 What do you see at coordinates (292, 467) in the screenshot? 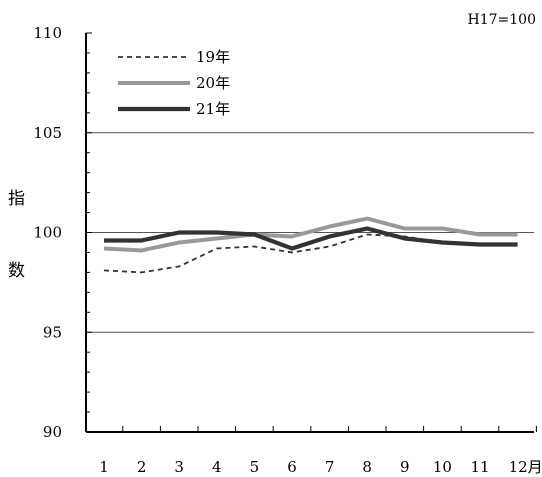
I see `x-tick-label: 6` at bounding box center [292, 467].